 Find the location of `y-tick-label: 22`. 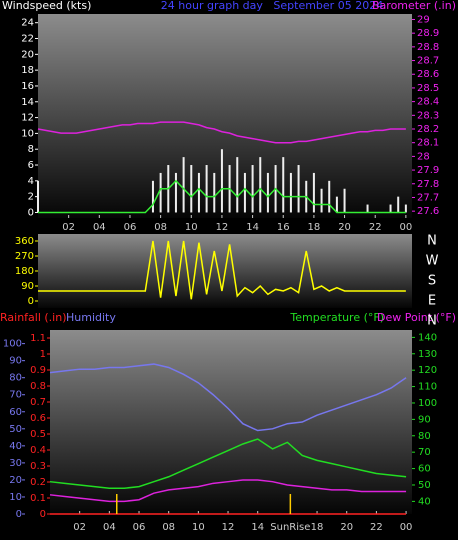

y-tick-label: 22 is located at coordinates (27, 39).